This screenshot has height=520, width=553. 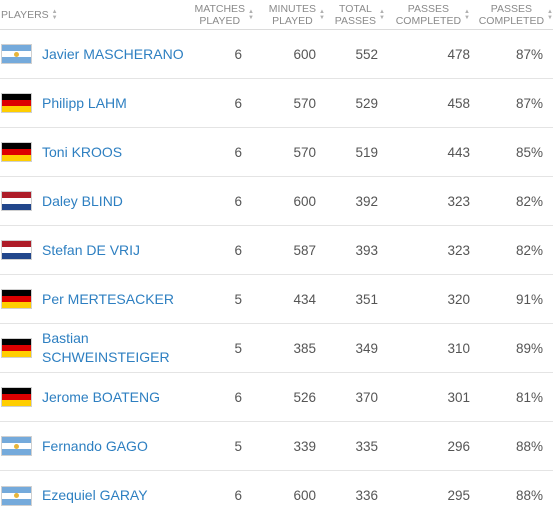 I want to click on player-name-line: SCHWEINSTEIGER, so click(x=106, y=357).